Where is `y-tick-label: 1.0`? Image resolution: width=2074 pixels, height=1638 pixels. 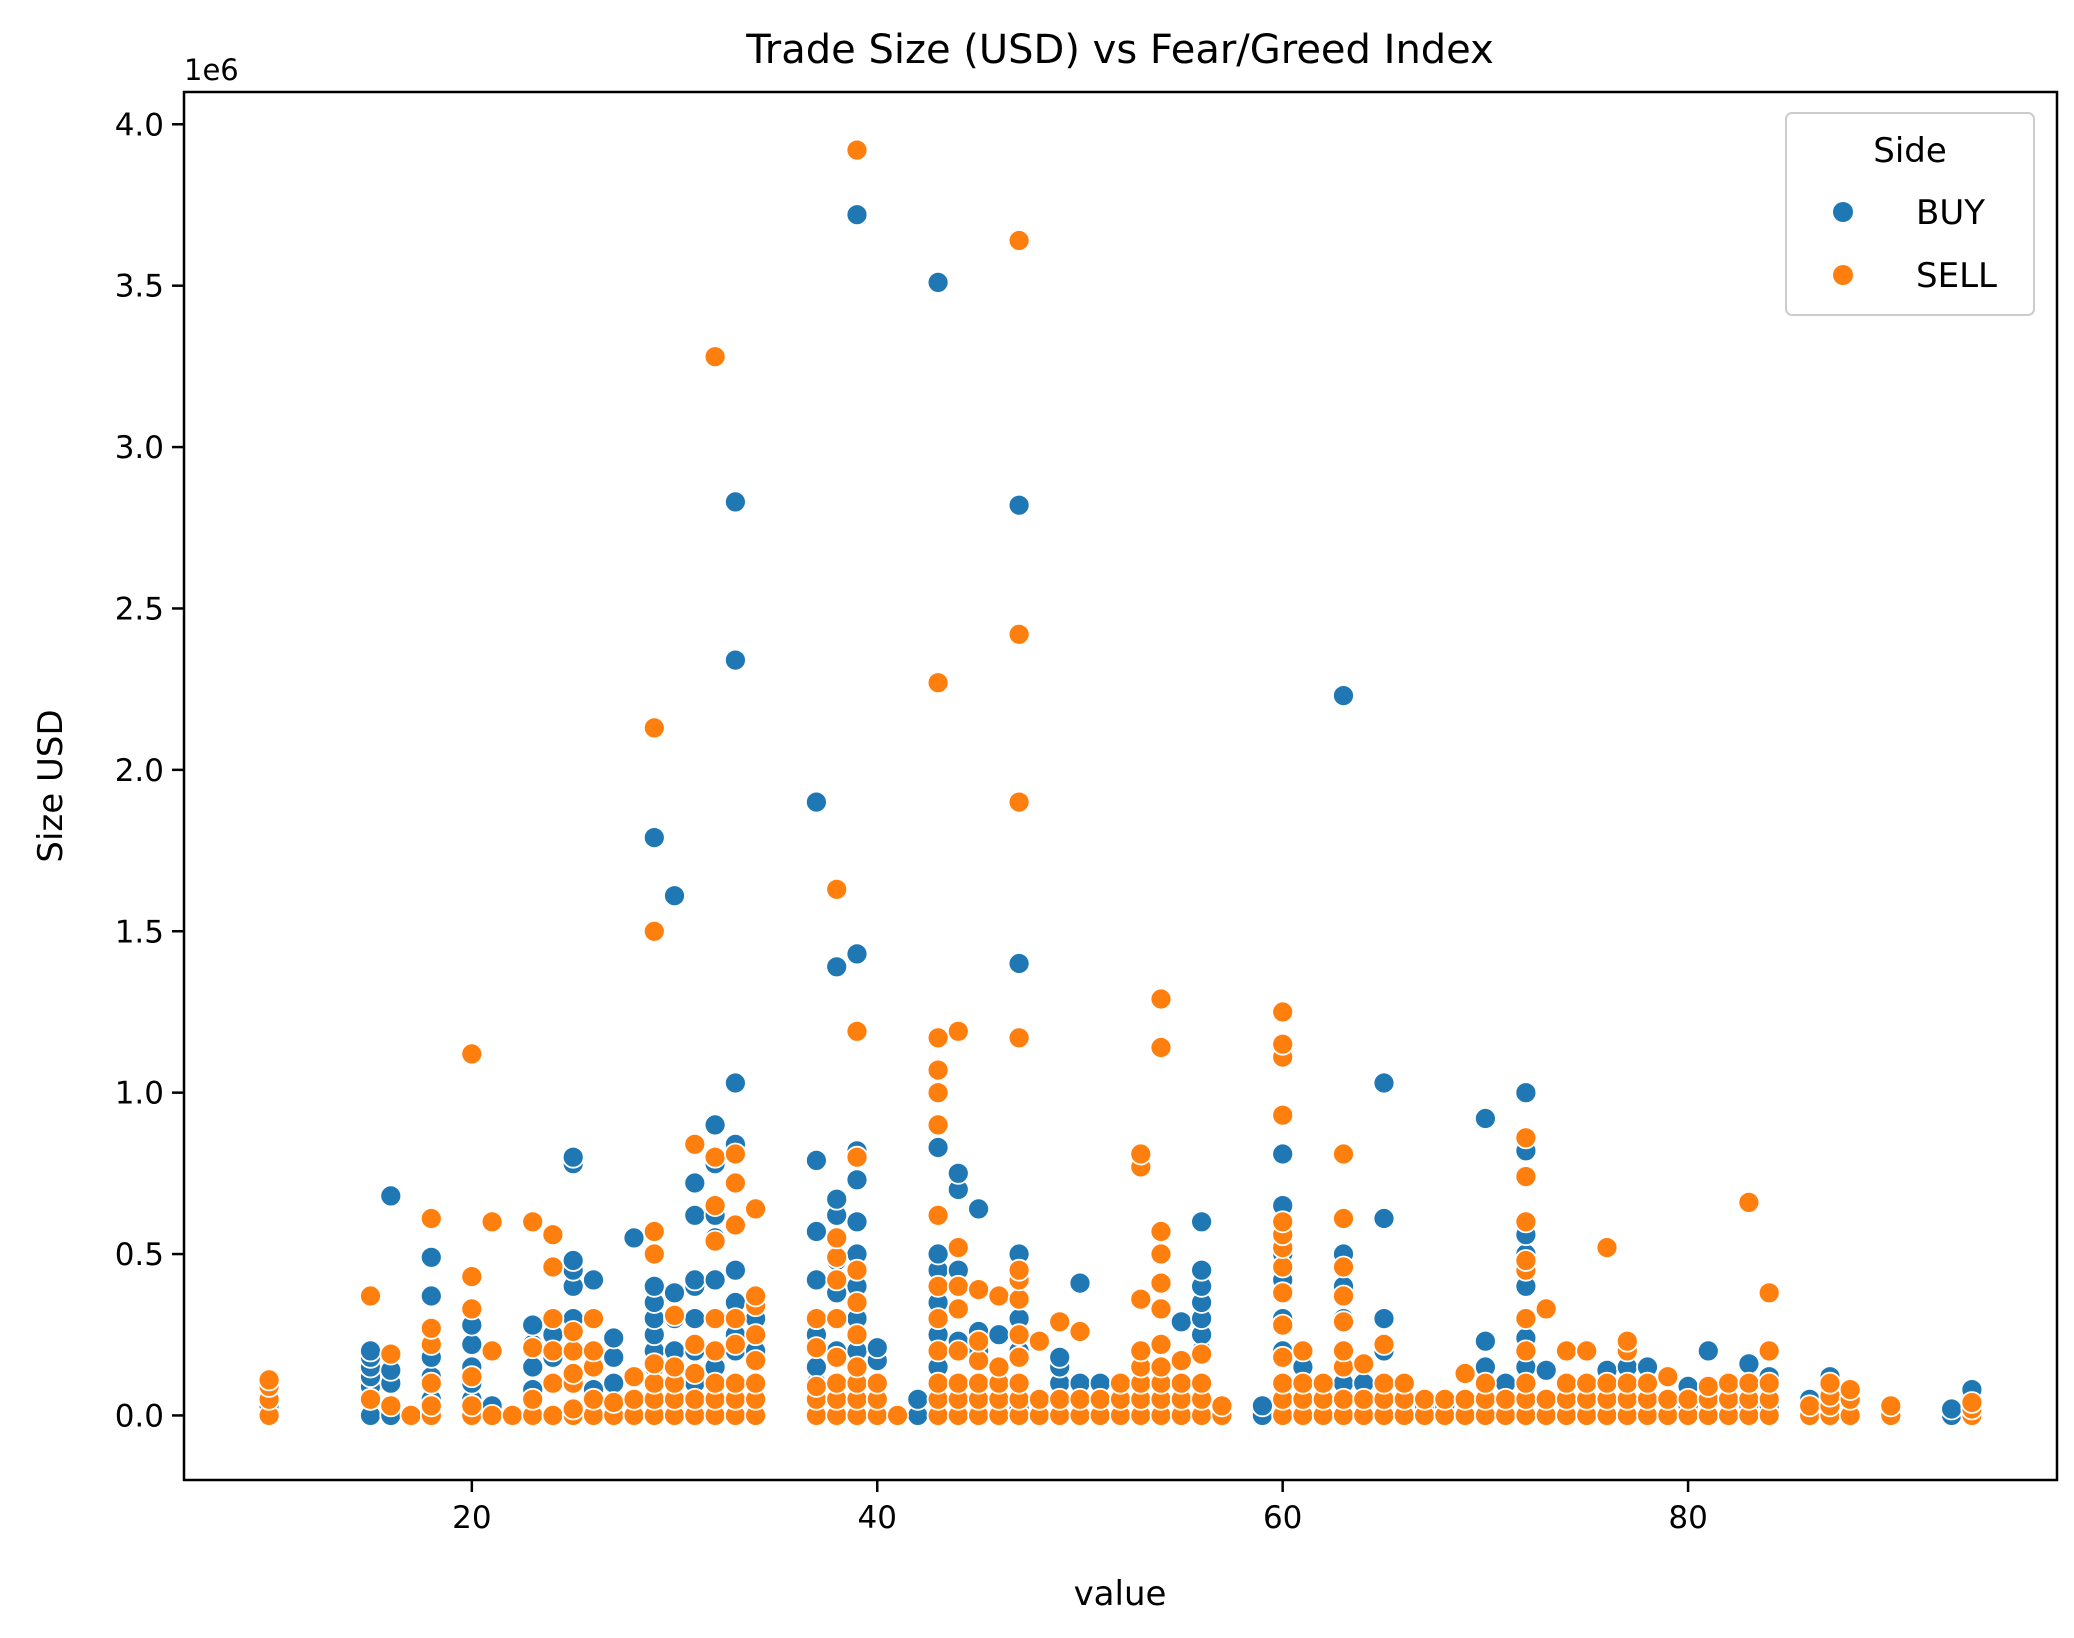
y-tick-label: 1.0 is located at coordinates (139, 1094).